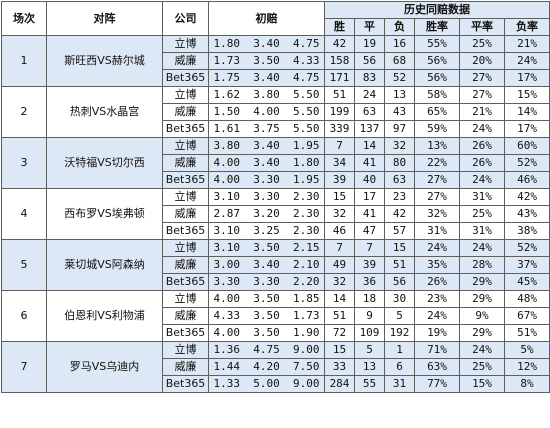 The height and width of the screenshot is (428, 550). I want to click on win-rate-cell: 13%, so click(437, 146).